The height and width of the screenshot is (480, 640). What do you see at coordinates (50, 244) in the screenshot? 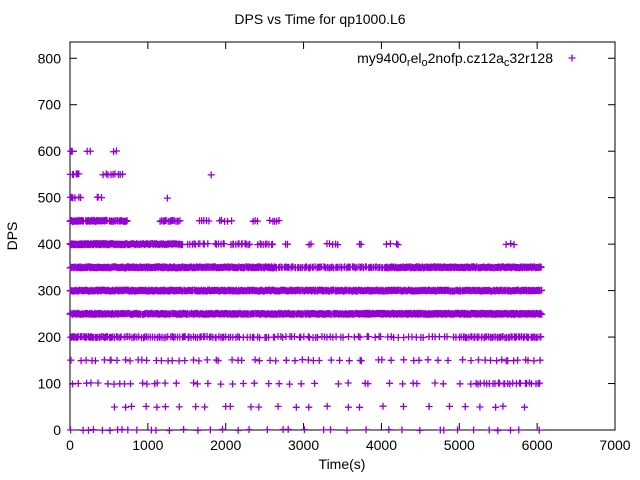
I see `y-tick-label: 400` at bounding box center [50, 244].